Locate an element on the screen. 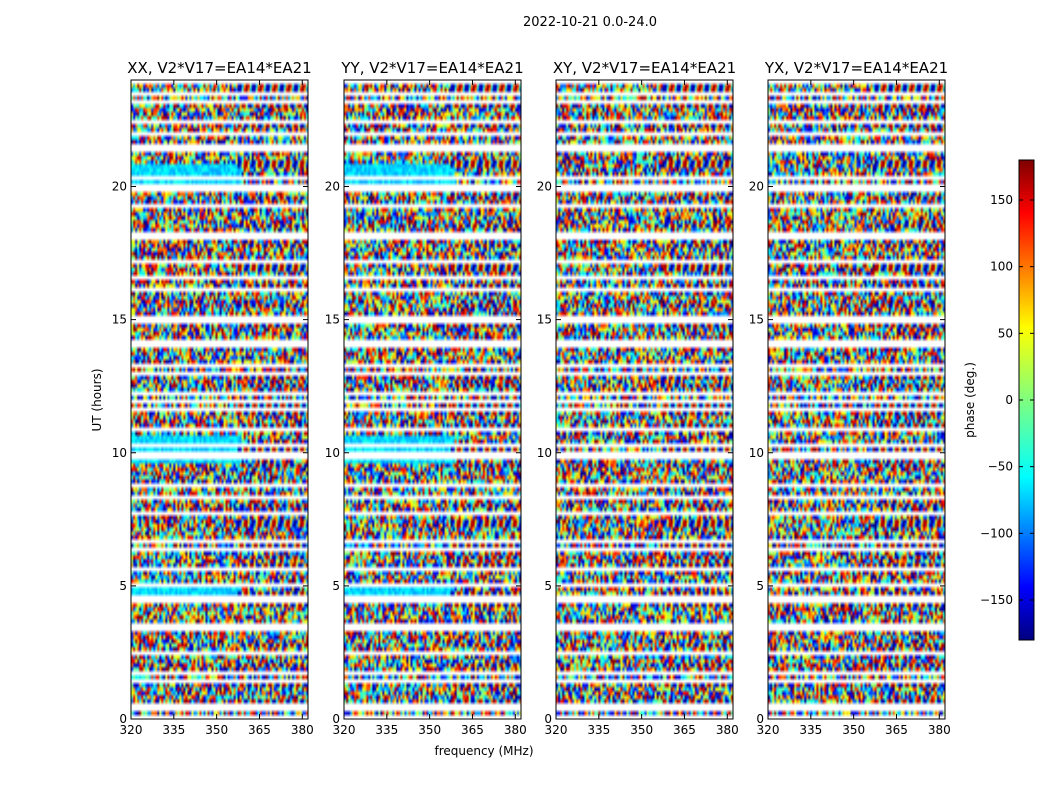 The height and width of the screenshot is (800, 1050). panel-1-frame is located at coordinates (219, 399).